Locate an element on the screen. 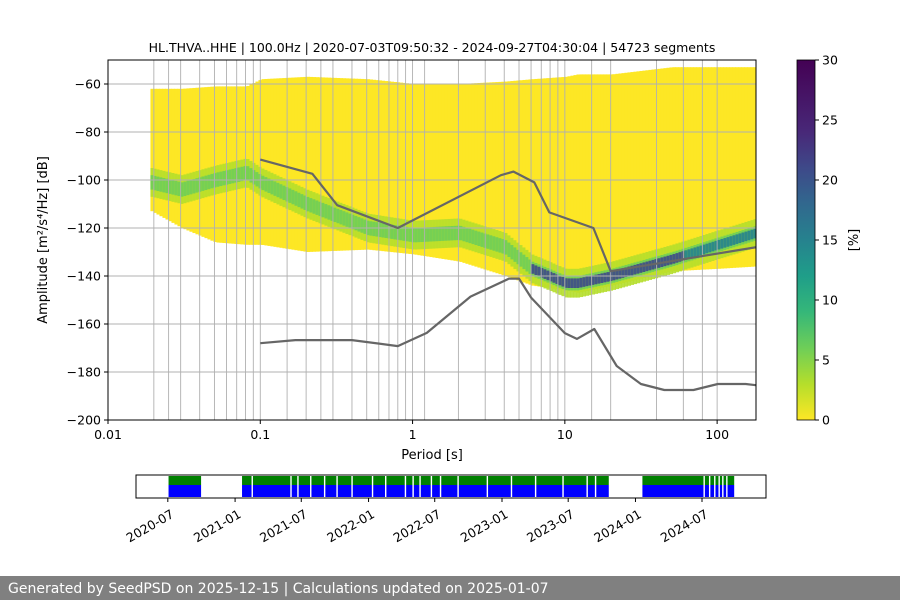 This screenshot has height=602, width=900. availability-span-top is located at coordinates (425, 480).